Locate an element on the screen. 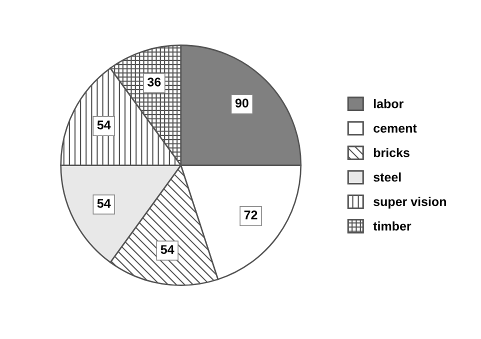 This screenshot has width=481, height=339. legend-label: labor is located at coordinates (389, 103).